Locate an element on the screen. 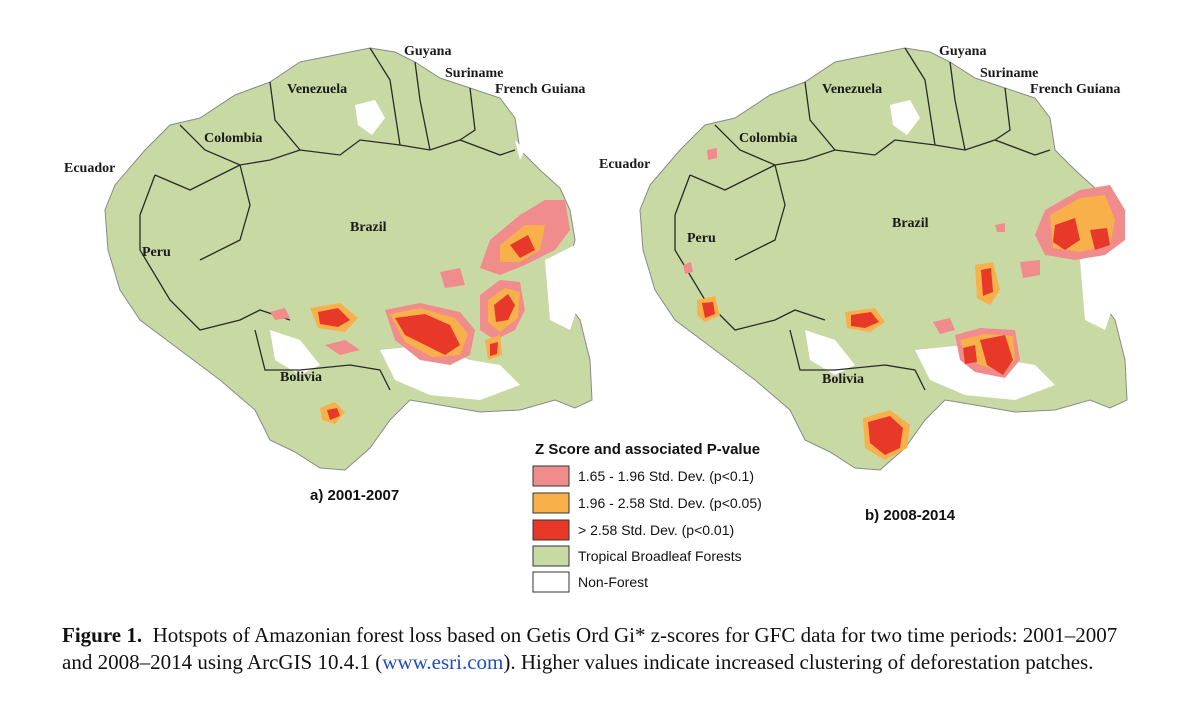 This screenshot has height=715, width=1200. legend-label-forest: Tropical Broadleaf Forests is located at coordinates (660, 556).